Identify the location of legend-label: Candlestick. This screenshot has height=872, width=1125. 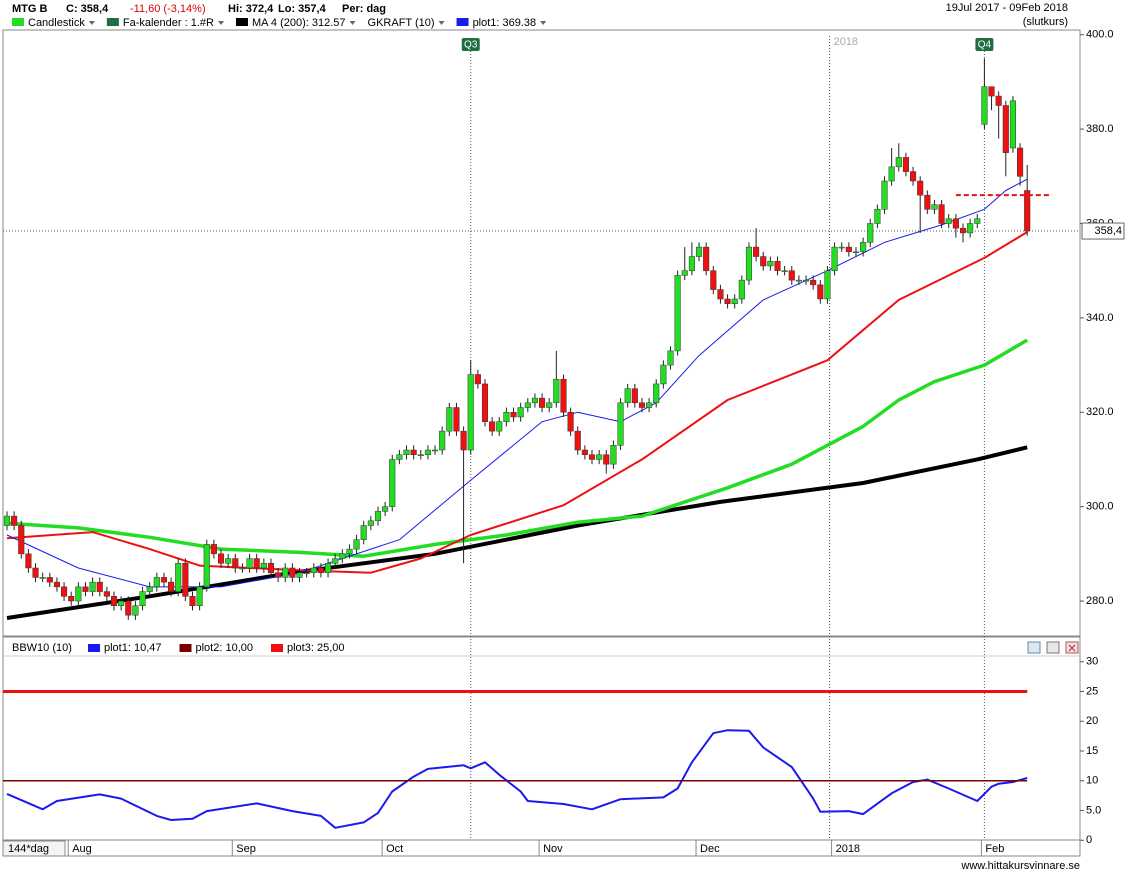
(56, 23).